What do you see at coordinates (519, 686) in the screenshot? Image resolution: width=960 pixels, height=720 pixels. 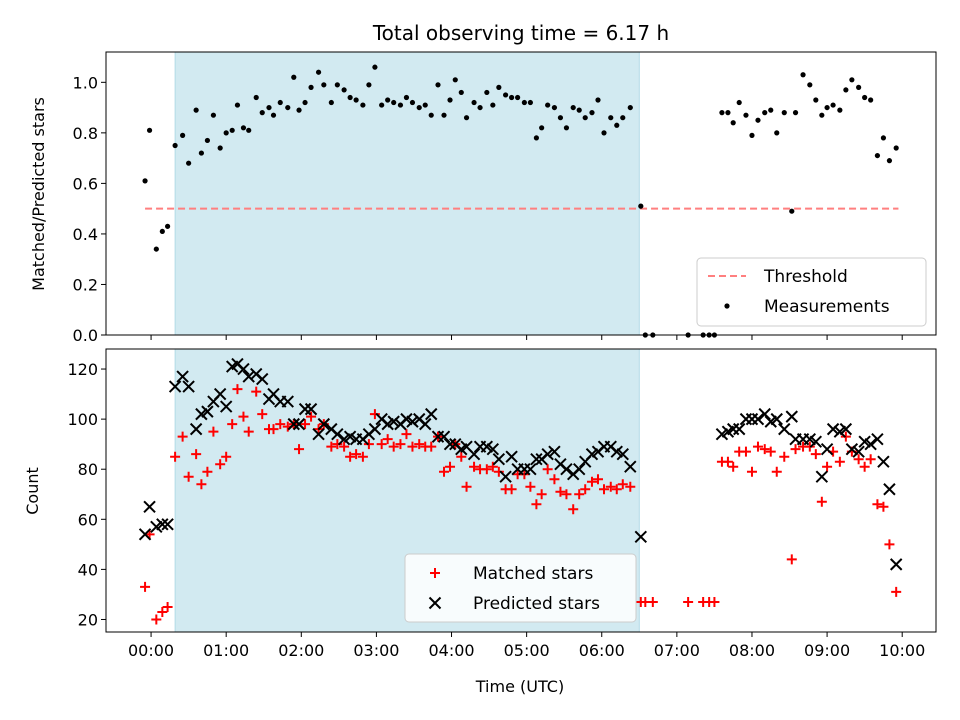 I see `x-axis-label: Time (UTC)` at bounding box center [519, 686].